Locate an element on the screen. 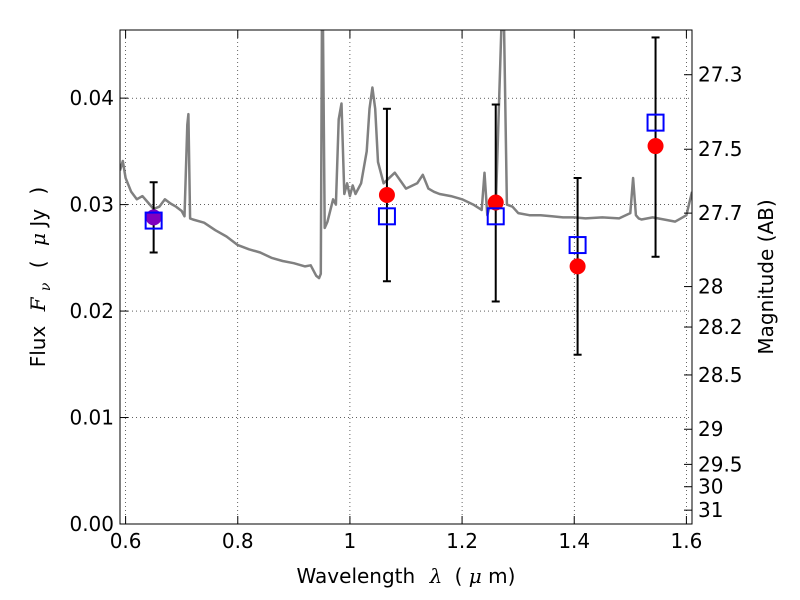  y2-tick-label: 28 is located at coordinates (710, 287).